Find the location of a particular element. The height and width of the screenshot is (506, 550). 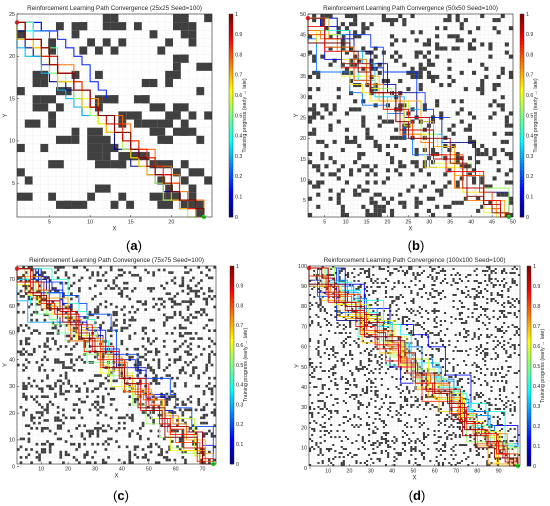

colorbar-label: Training progress (early → late) is located at coordinates (245, 115).